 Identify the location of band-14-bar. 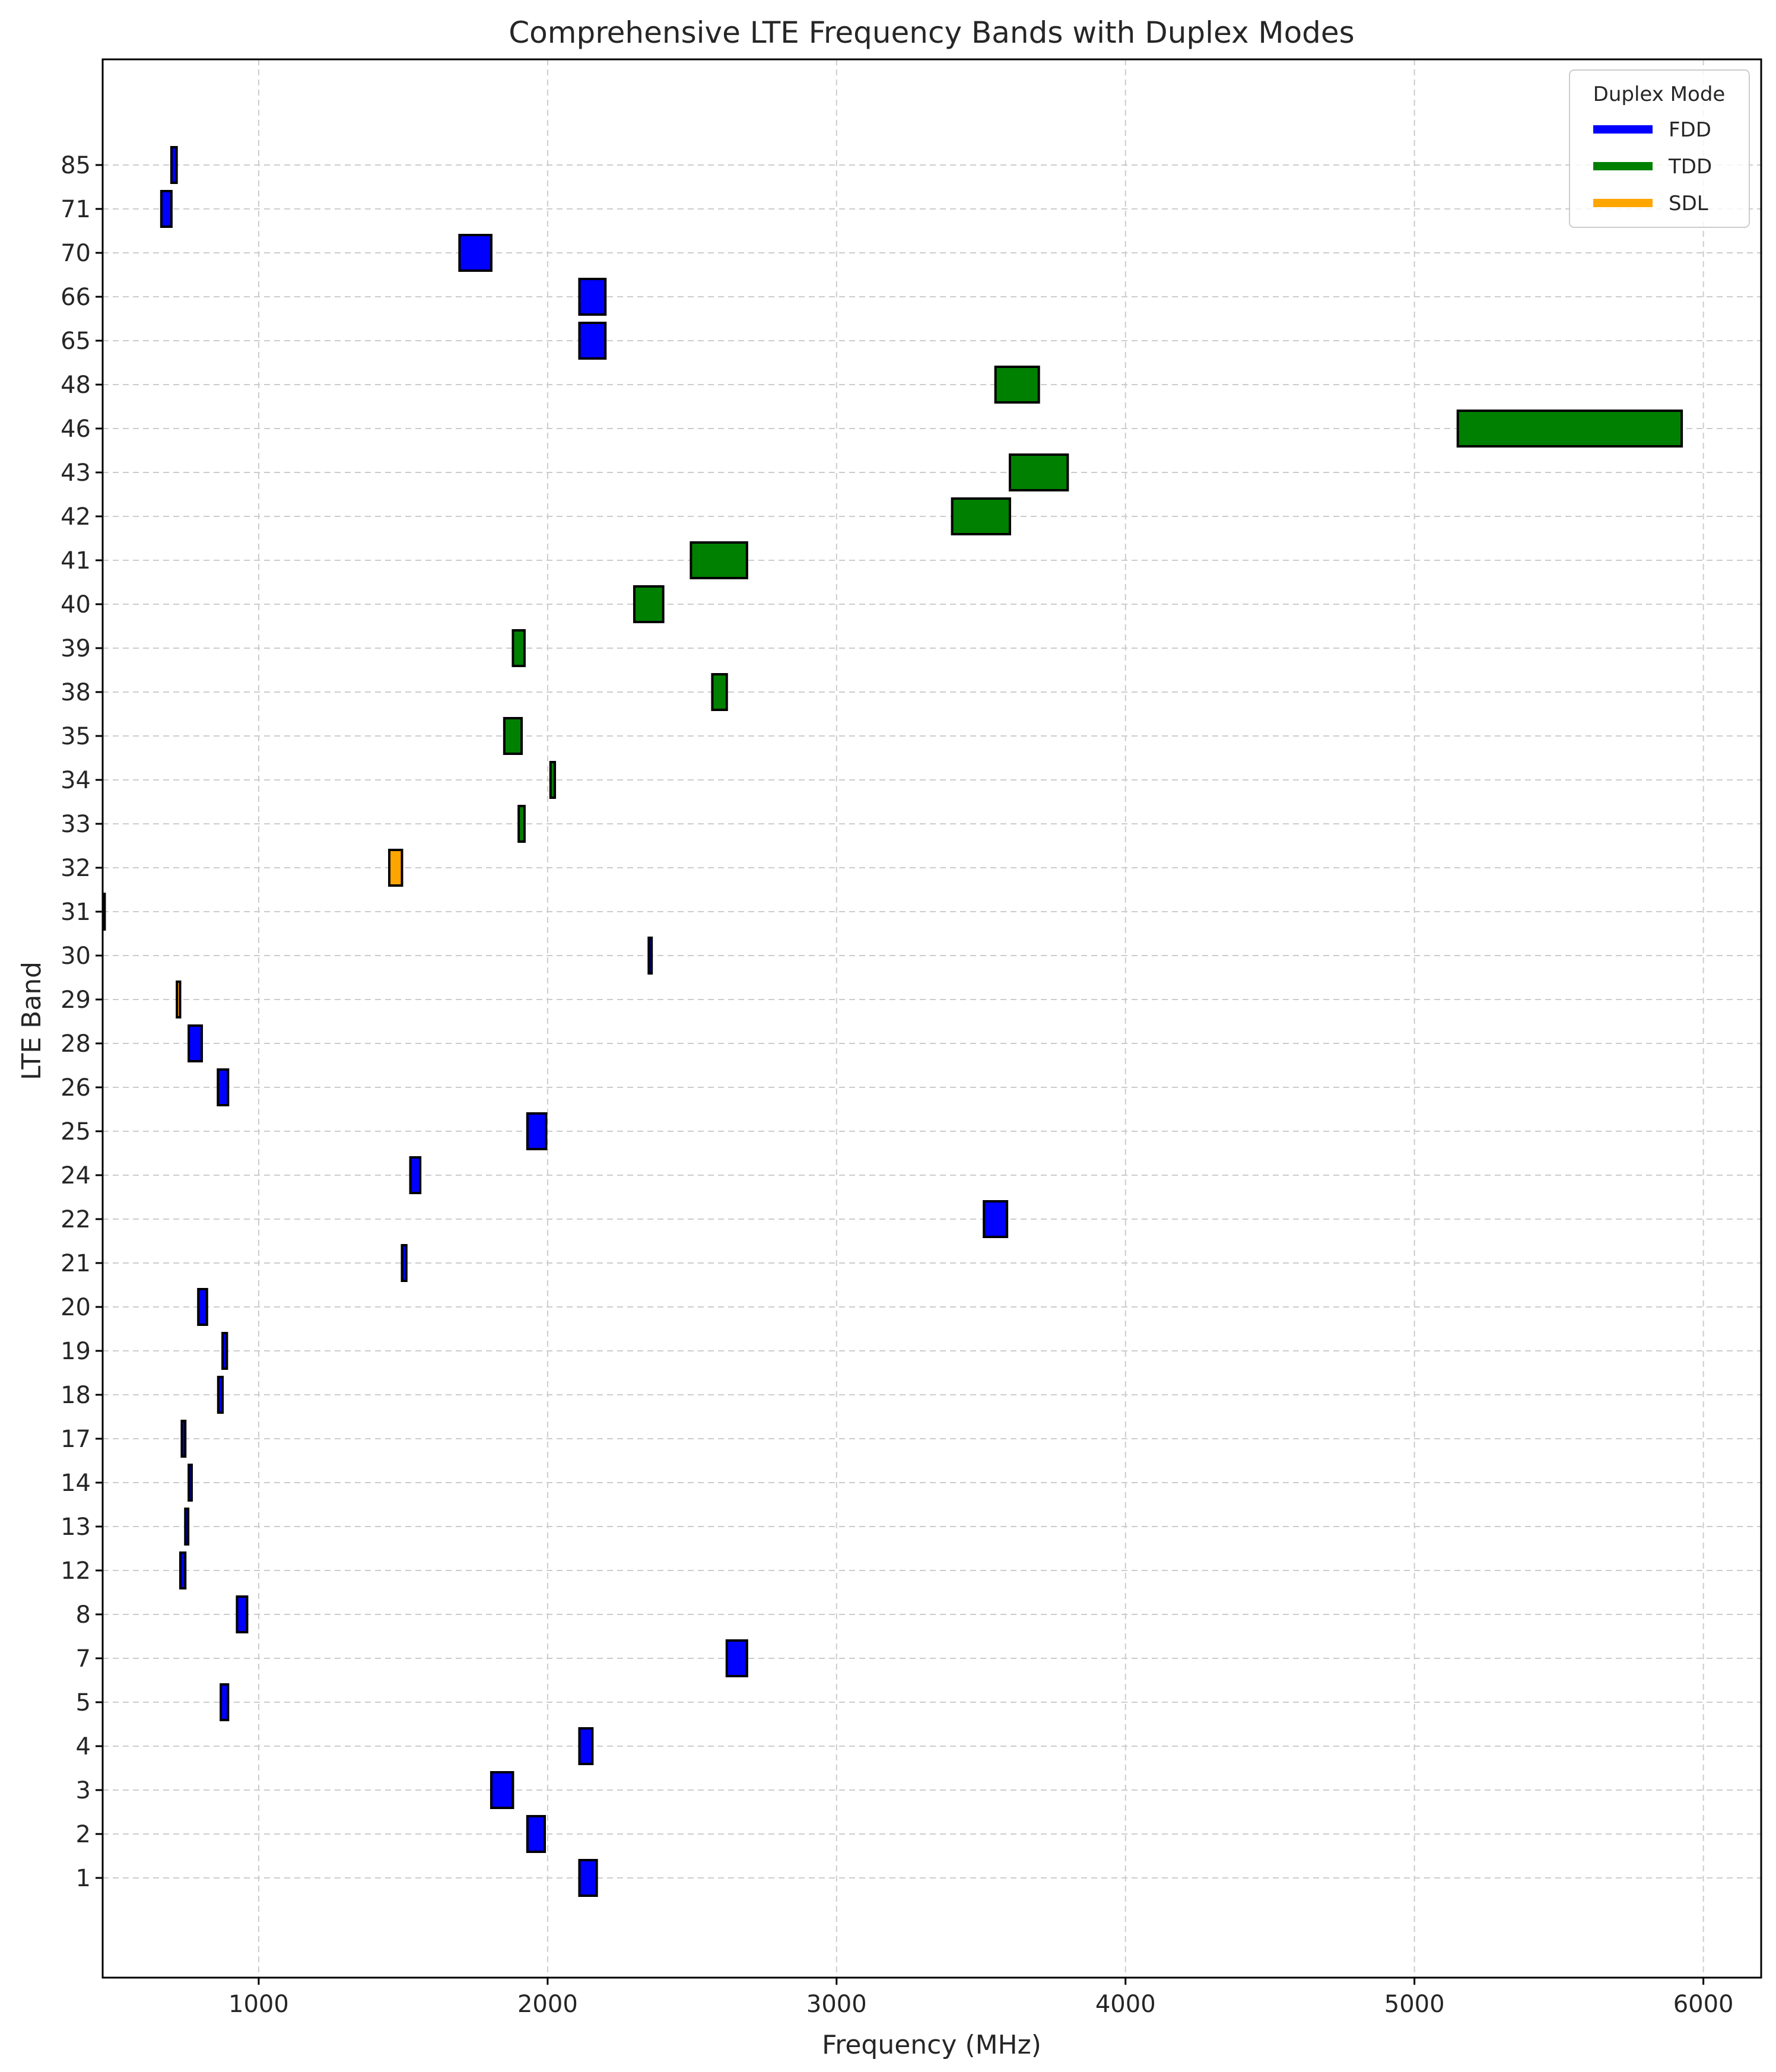
(190, 1483).